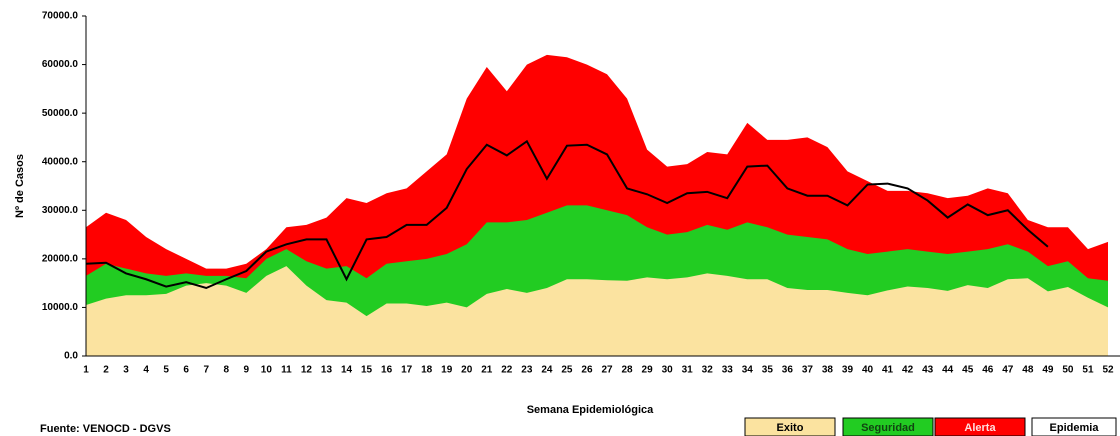 This screenshot has height=436, width=1120. I want to click on y-tick-label: 50000.0, so click(60, 113).